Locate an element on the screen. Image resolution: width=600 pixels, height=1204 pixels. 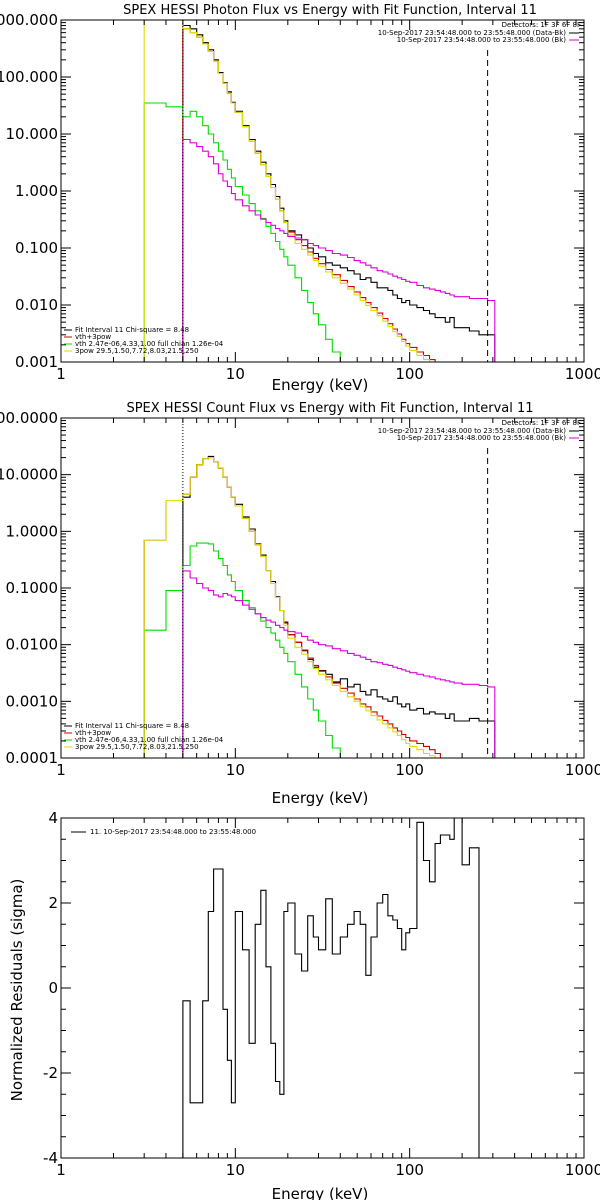
y-tick-label: 10.0000 is located at coordinates (29, 475).